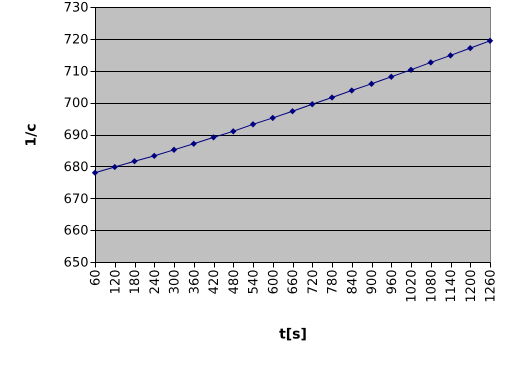 This screenshot has width=510, height=374. I want to click on y-tick-label: 700, so click(76, 104).